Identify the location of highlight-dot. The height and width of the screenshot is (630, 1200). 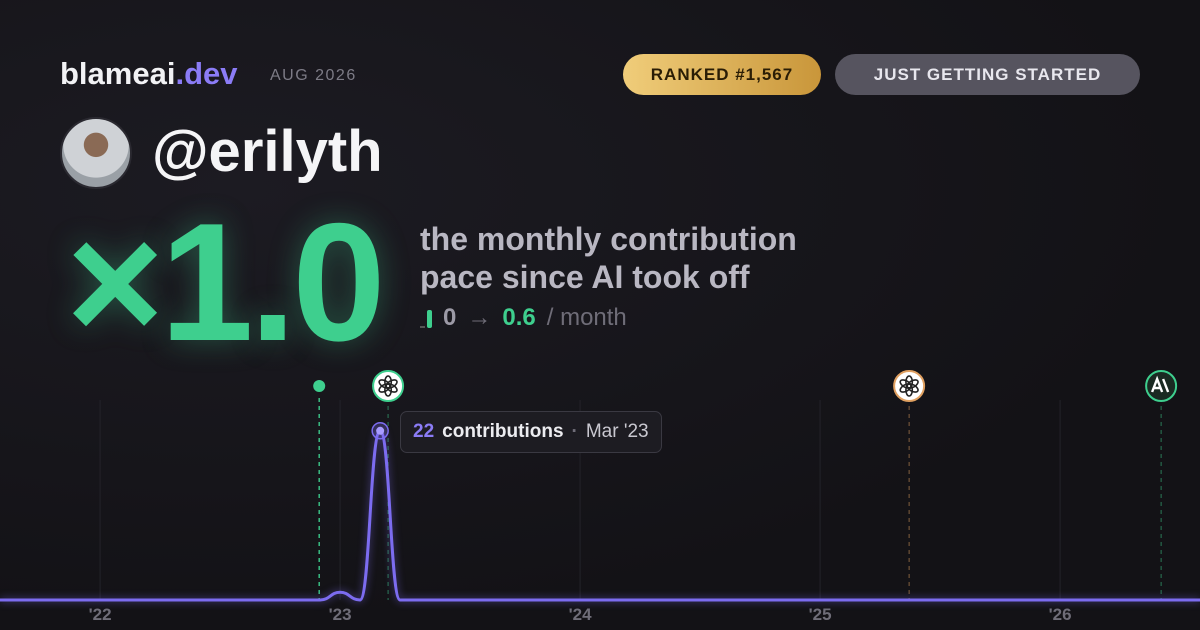
(380, 430).